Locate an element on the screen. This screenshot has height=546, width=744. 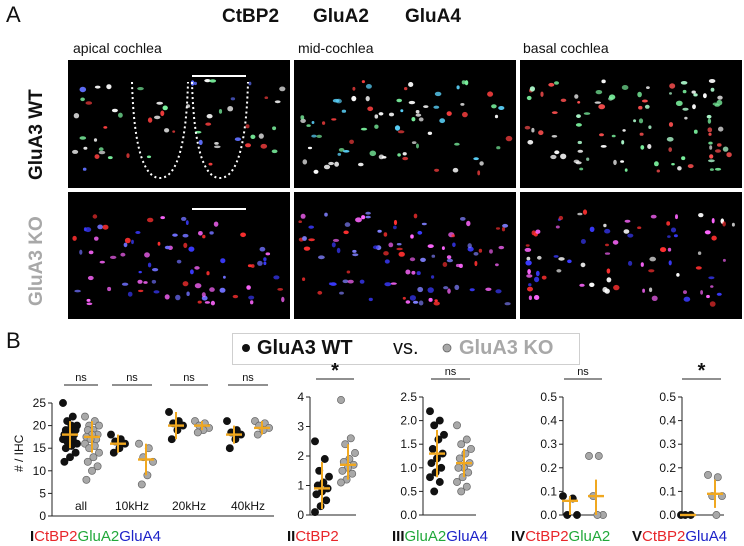
y-tick-label: 0.2 is located at coordinates (548, 468).